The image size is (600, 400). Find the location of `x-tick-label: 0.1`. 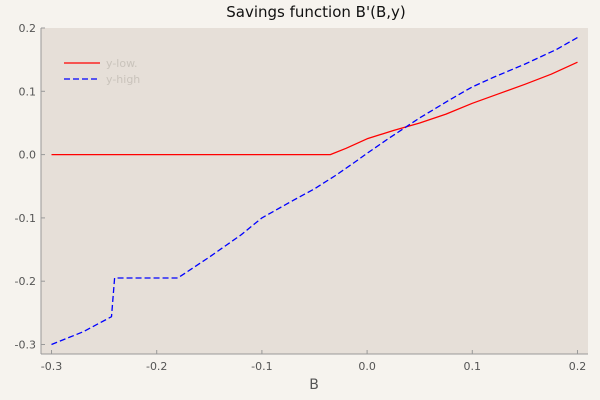

x-tick-label: 0.1 is located at coordinates (473, 366).